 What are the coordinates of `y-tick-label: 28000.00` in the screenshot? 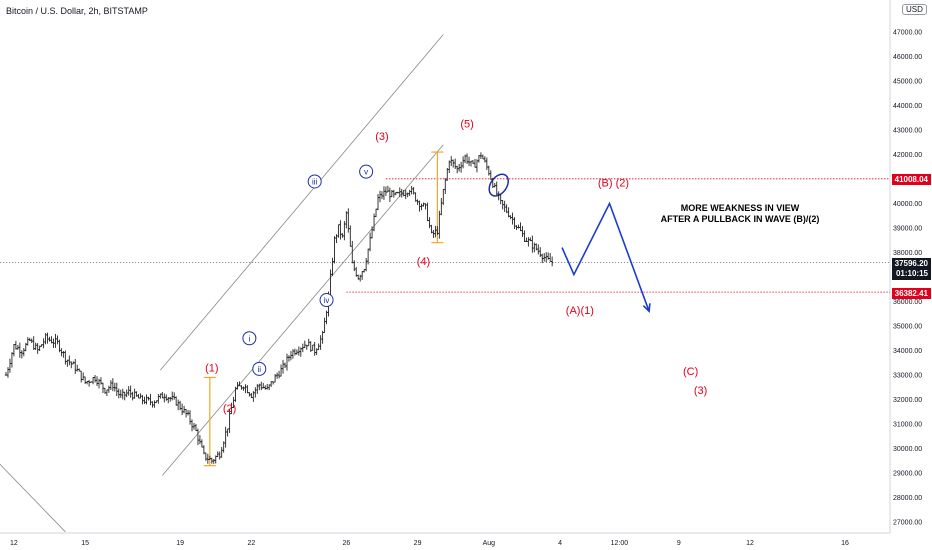 It's located at (907, 498).